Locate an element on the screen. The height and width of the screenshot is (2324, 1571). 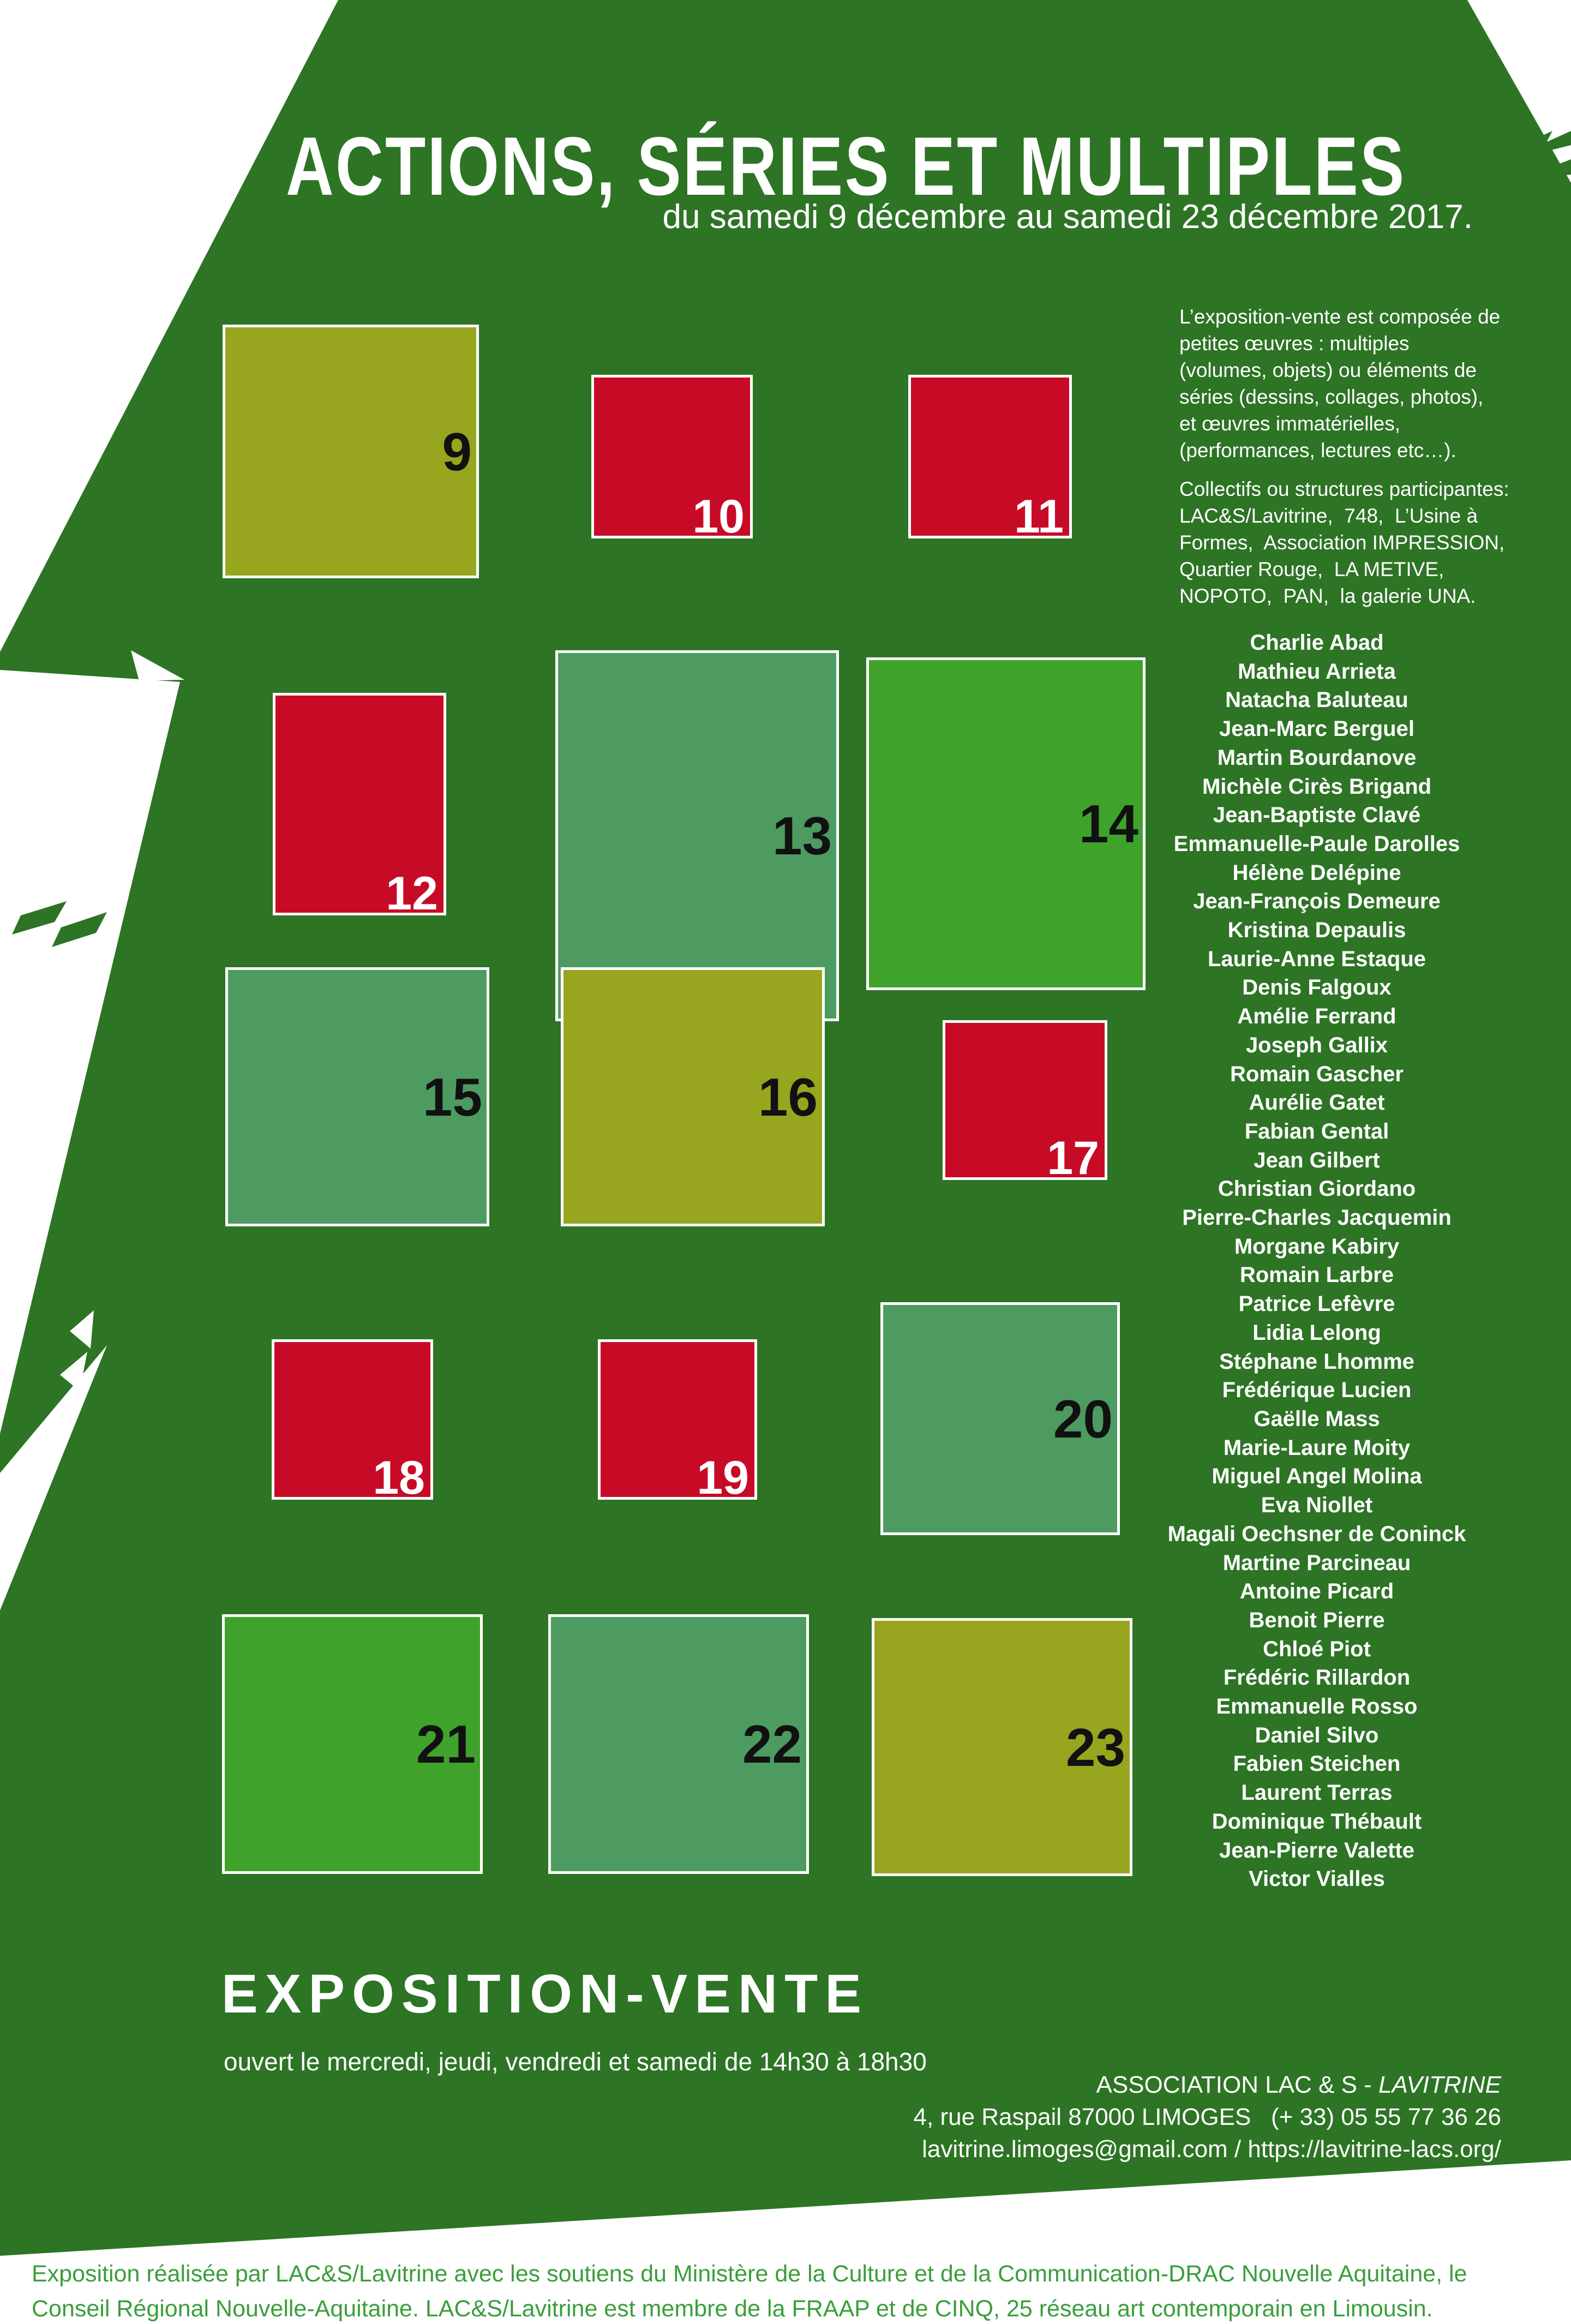
artist-name: Pierre-Charles Jacquemin is located at coordinates (1317, 1218).